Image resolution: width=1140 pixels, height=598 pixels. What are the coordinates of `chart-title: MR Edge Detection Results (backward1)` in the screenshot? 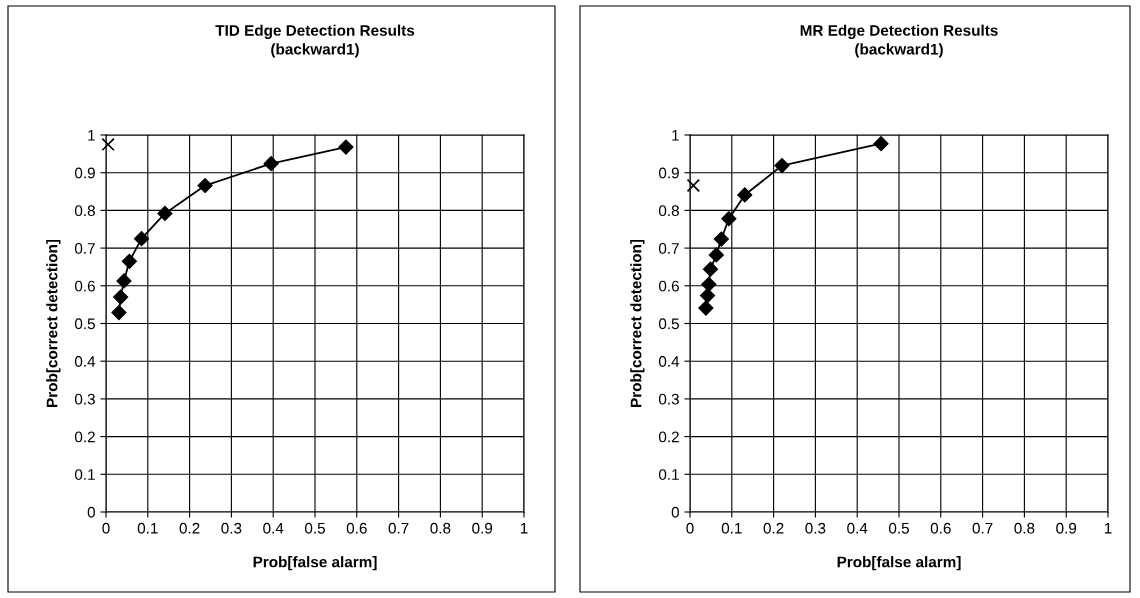 It's located at (899, 41).